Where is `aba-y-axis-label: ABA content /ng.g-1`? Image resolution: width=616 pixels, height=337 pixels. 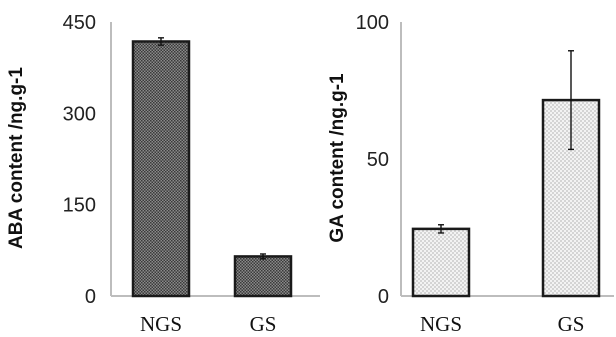 aba-y-axis-label: ABA content /ng.g-1 is located at coordinates (16, 158).